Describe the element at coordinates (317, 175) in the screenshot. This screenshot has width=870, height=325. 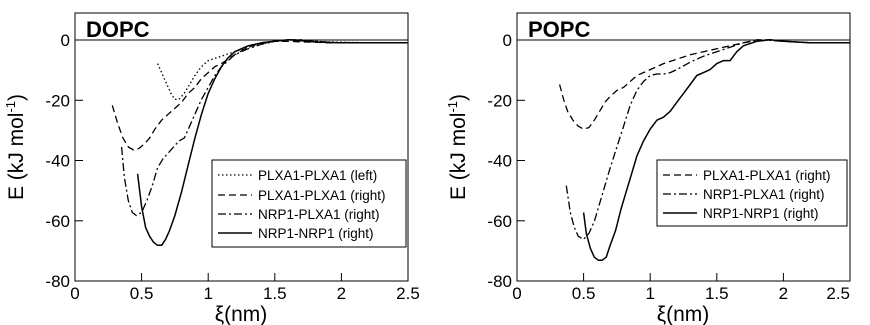
I see `legend-label: PLXA1-PLXA1 (left)` at that location.